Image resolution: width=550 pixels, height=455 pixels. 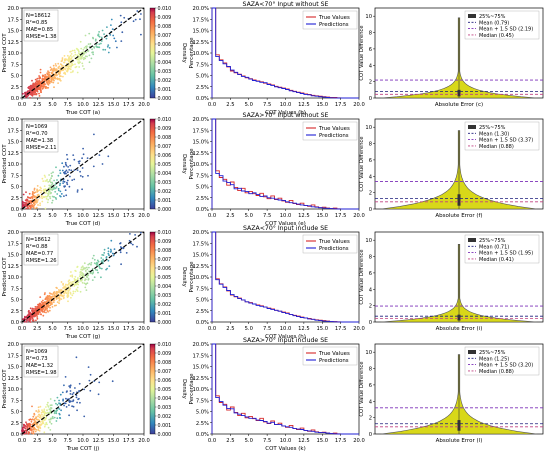 What do you see at coordinates (201, 54) in the screenshot?
I see `y-tick-label: 10.0%` at bounding box center [201, 54].